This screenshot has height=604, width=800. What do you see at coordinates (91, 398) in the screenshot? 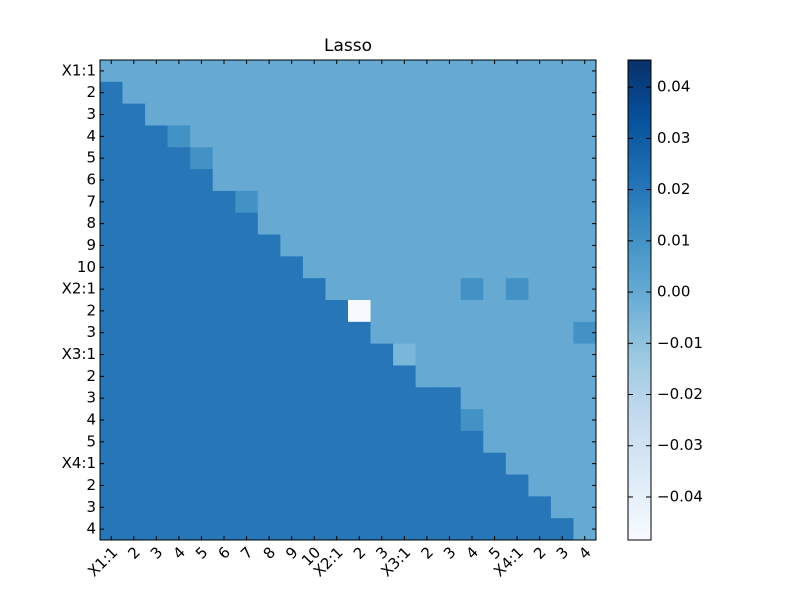
I see `y-tick-label: 3` at bounding box center [91, 398].